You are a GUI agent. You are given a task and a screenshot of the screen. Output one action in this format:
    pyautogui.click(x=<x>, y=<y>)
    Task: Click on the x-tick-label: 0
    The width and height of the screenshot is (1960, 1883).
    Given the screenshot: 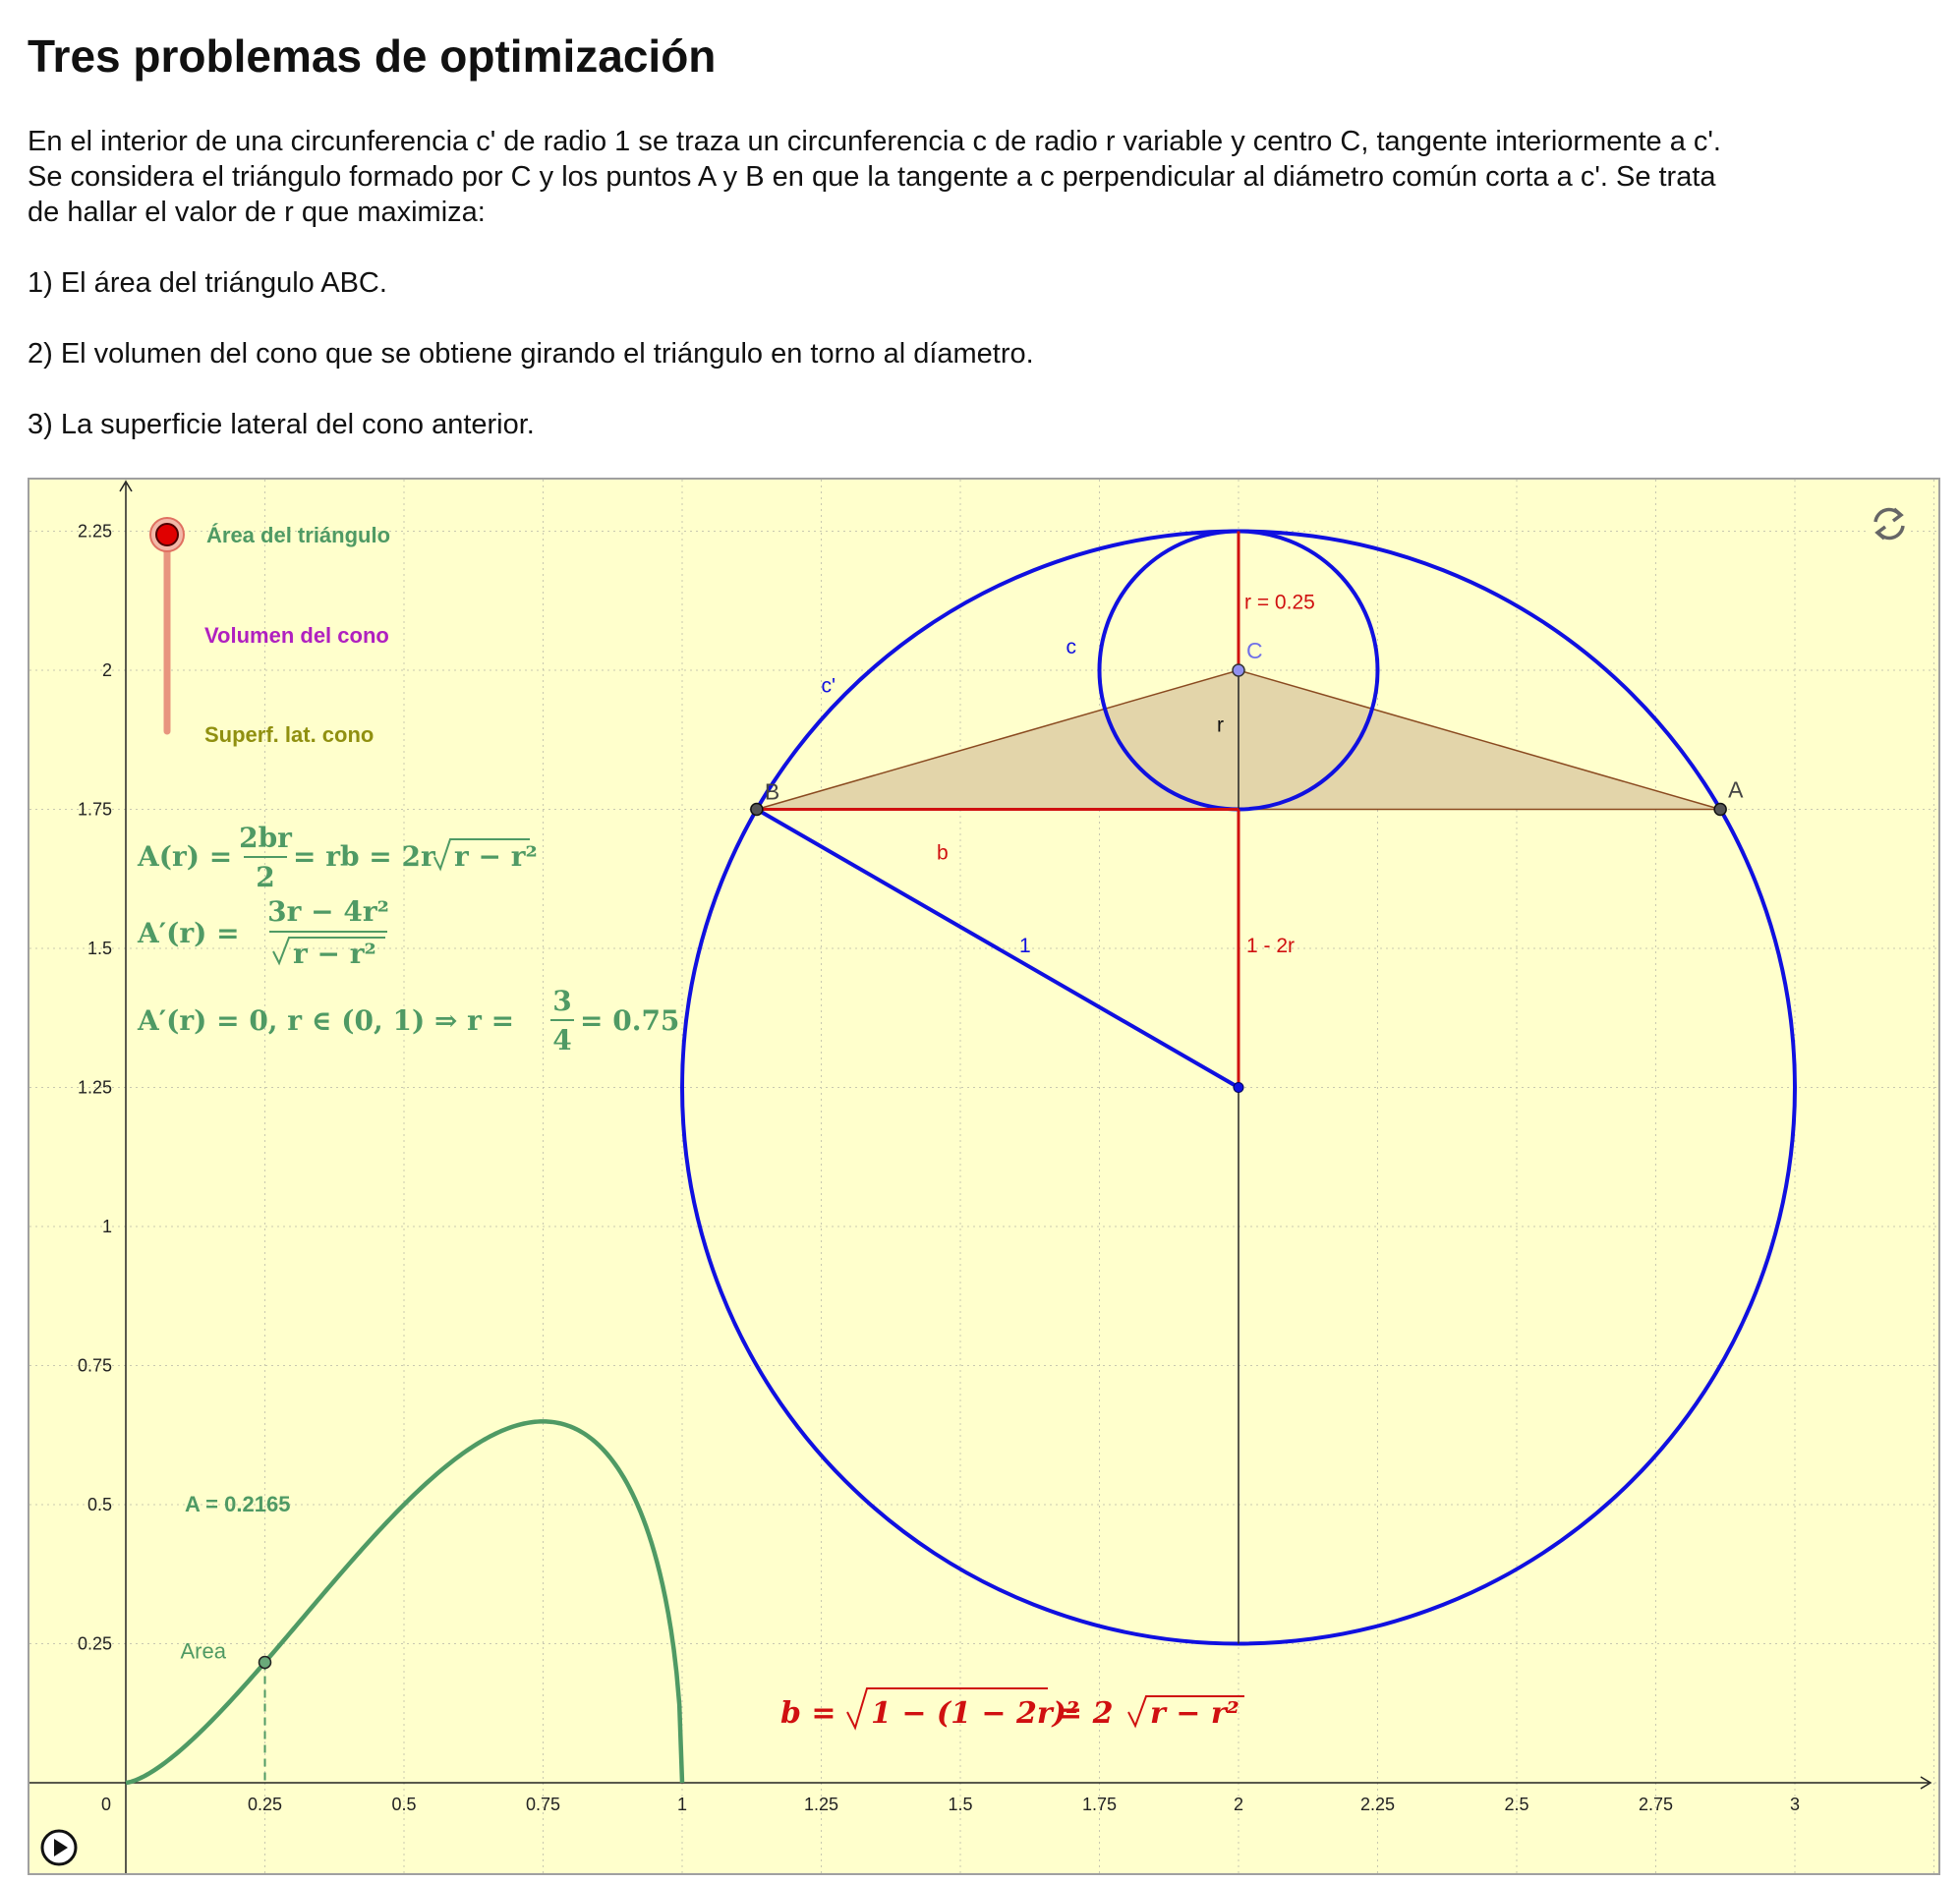 What is the action you would take?
    pyautogui.click(x=106, y=1805)
    